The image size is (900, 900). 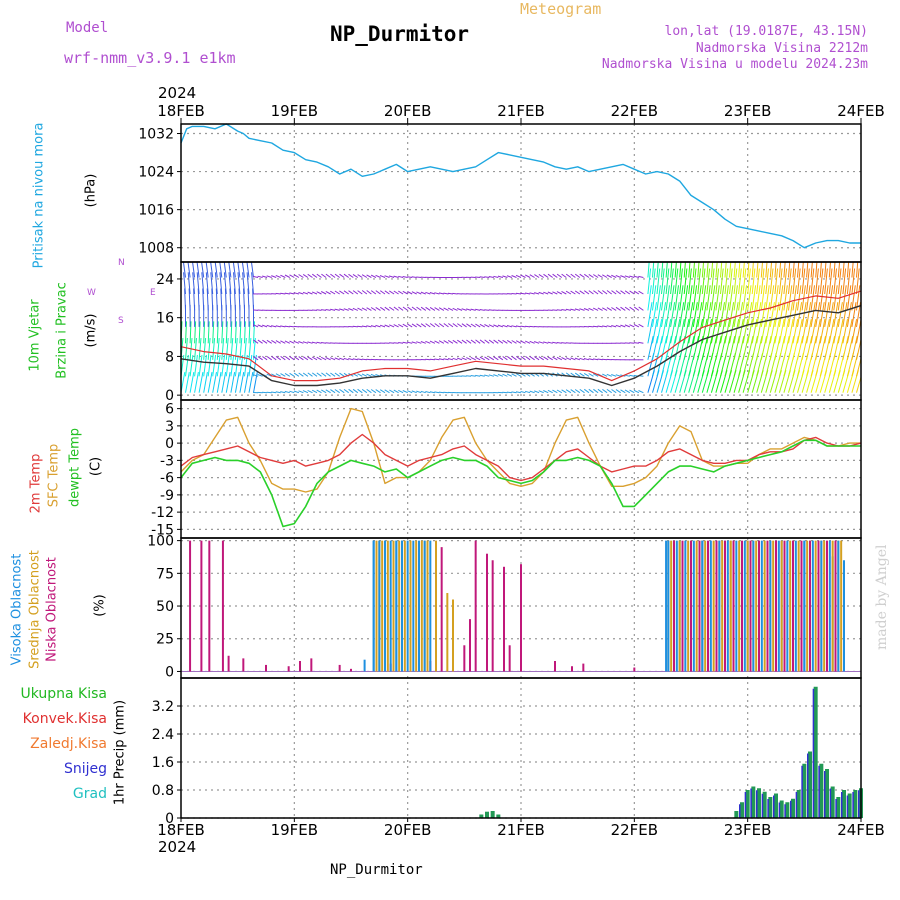 I want to click on wind-barbs, so click(x=521, y=328).